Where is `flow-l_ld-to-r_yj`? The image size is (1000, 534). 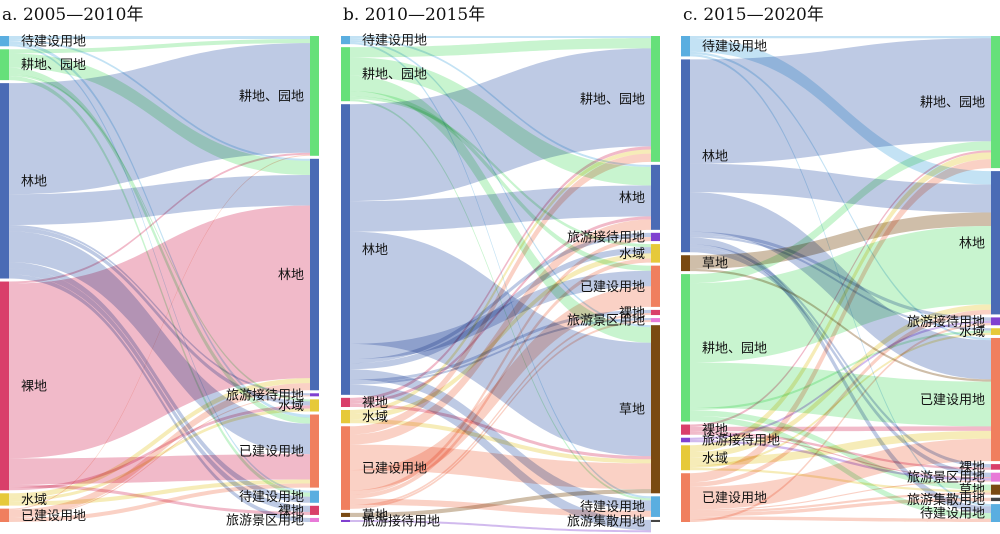 flow-l_ld-to-r_yj is located at coordinates (500, 315).